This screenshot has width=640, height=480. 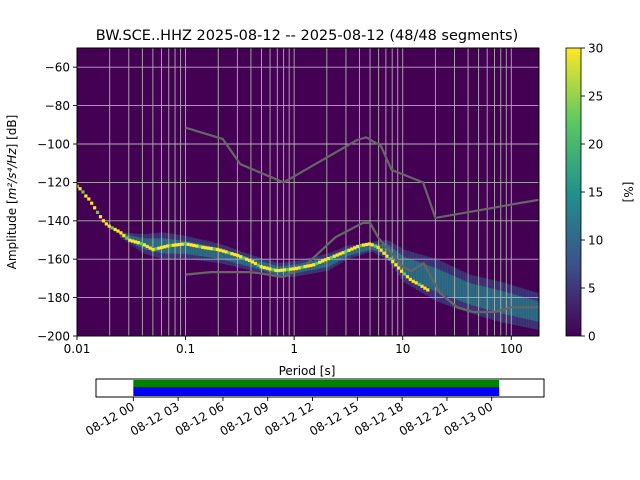 I want to click on colorbar-tick-label: 25, so click(x=595, y=96).